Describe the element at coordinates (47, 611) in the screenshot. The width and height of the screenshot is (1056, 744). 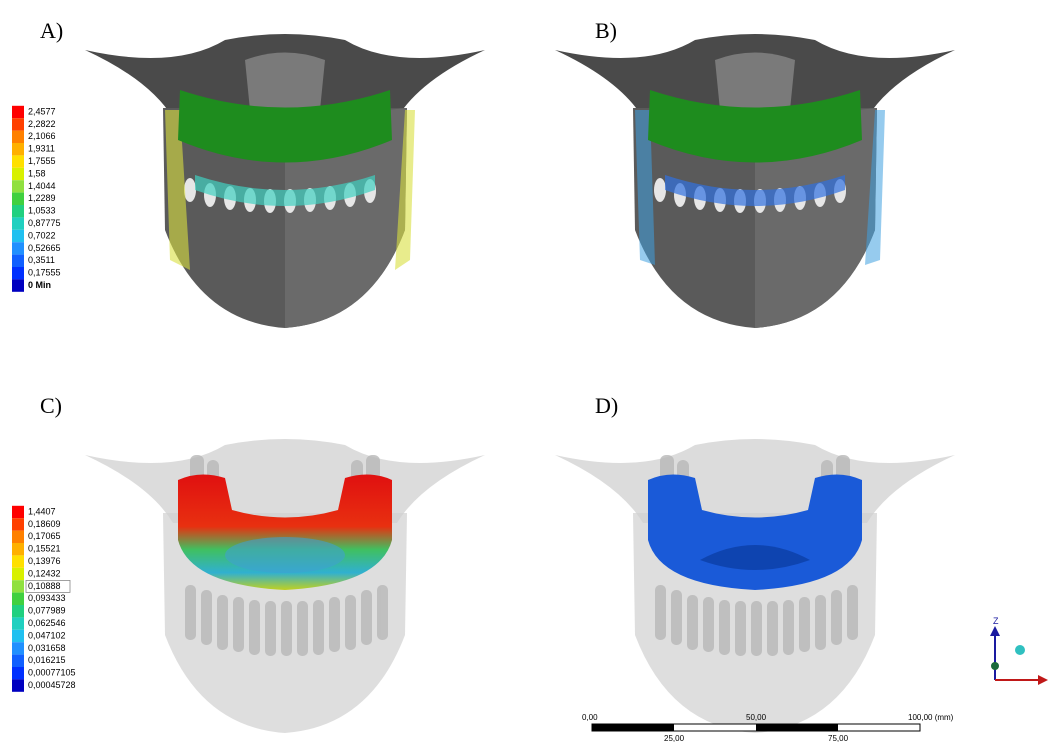
I see `legend-label: 0,077989` at that location.